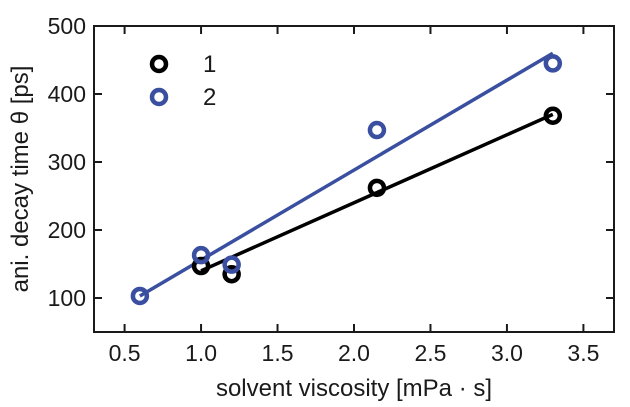  Describe the element at coordinates (67, 230) in the screenshot. I see `y-tick-label: 200` at that location.